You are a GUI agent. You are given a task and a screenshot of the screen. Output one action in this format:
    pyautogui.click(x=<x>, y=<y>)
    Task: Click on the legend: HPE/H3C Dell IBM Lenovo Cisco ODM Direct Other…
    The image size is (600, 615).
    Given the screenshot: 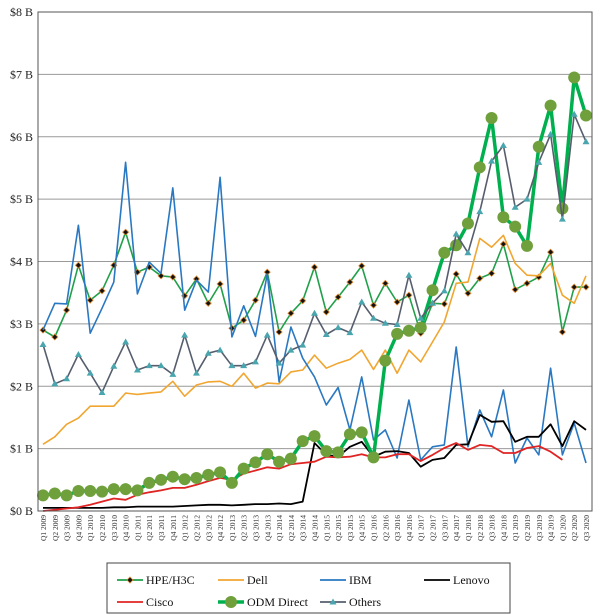 What is the action you would take?
    pyautogui.click(x=308, y=588)
    